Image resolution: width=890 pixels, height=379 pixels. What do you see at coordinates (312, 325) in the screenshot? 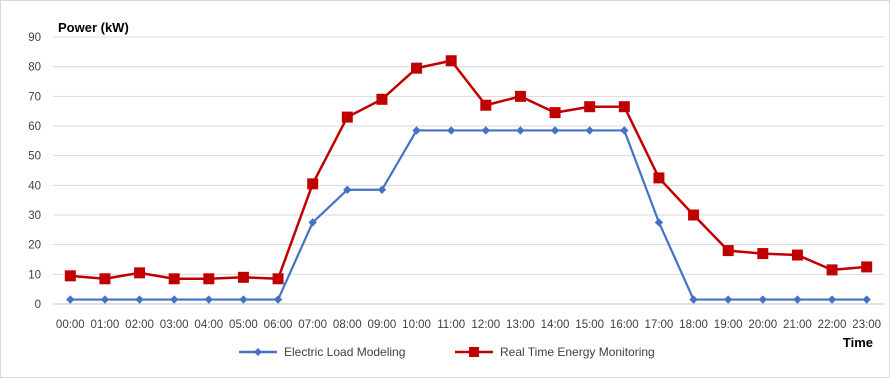
I see `x-tick-label: 07:00` at bounding box center [312, 325].